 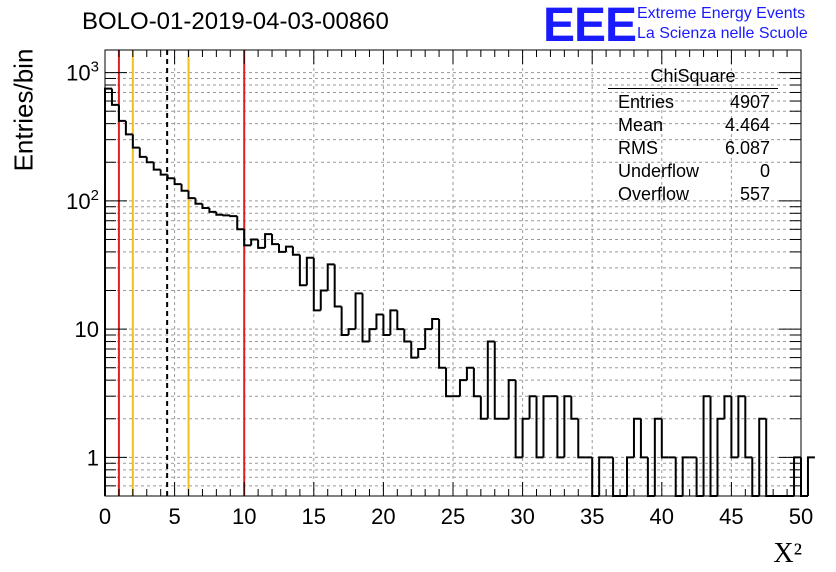 What do you see at coordinates (453, 516) in the screenshot?
I see `x-tick-label: 25` at bounding box center [453, 516].